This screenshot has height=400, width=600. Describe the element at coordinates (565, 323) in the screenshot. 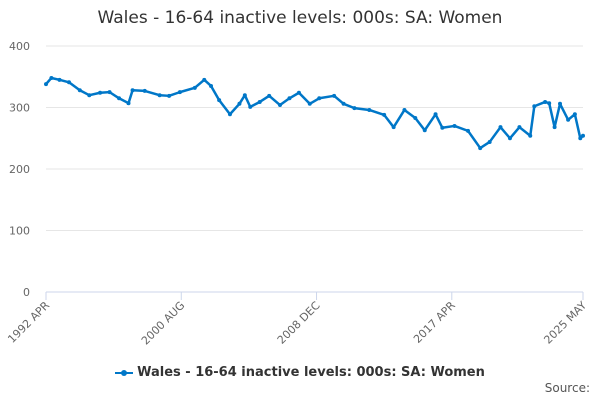

I see `x-tick-label: 2025 MAY` at that location.